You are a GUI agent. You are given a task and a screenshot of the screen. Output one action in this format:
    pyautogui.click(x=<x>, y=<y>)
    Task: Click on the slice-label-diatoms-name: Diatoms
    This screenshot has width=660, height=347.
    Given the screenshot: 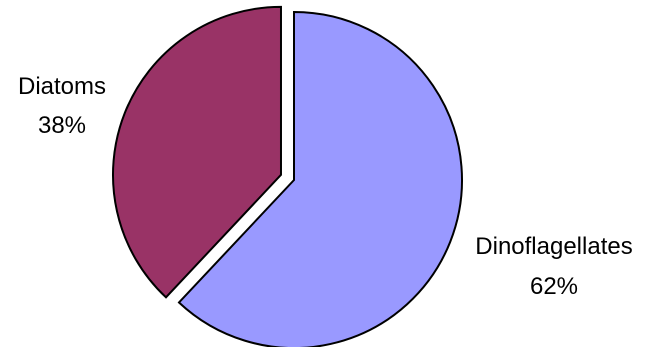 What is the action you would take?
    pyautogui.click(x=62, y=86)
    